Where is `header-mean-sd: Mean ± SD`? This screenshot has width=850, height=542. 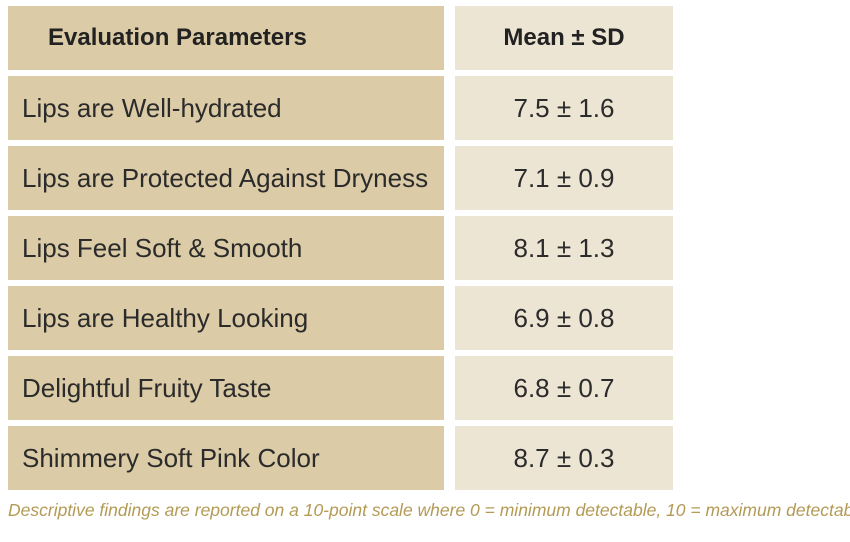 header-mean-sd: Mean ± SD is located at coordinates (564, 38).